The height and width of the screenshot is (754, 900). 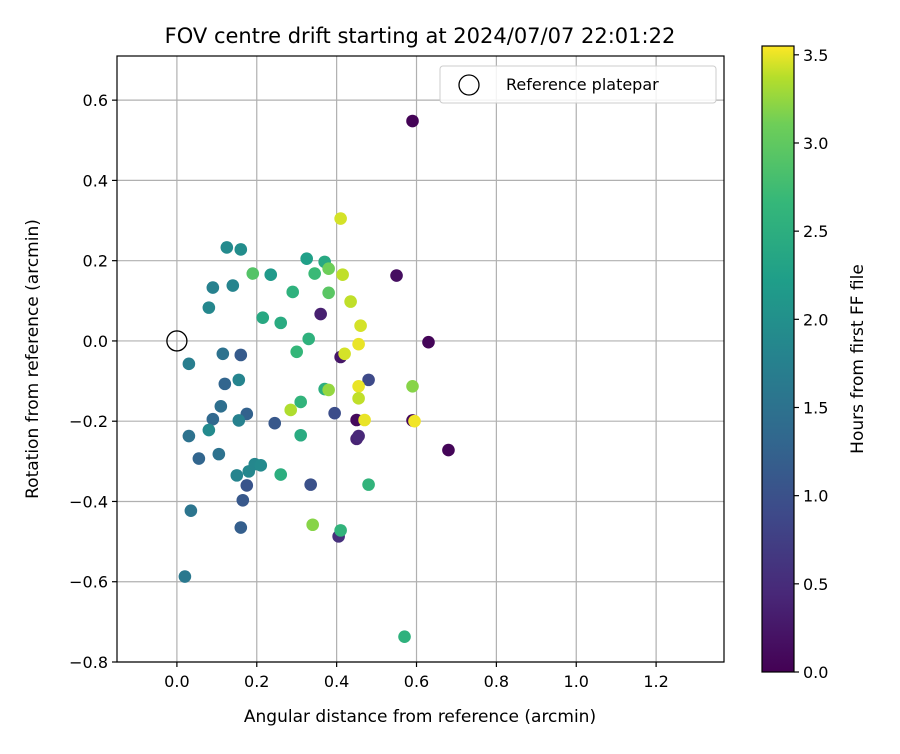 What do you see at coordinates (815, 319) in the screenshot?
I see `colorbar-tick-label: 2.0` at bounding box center [815, 319].